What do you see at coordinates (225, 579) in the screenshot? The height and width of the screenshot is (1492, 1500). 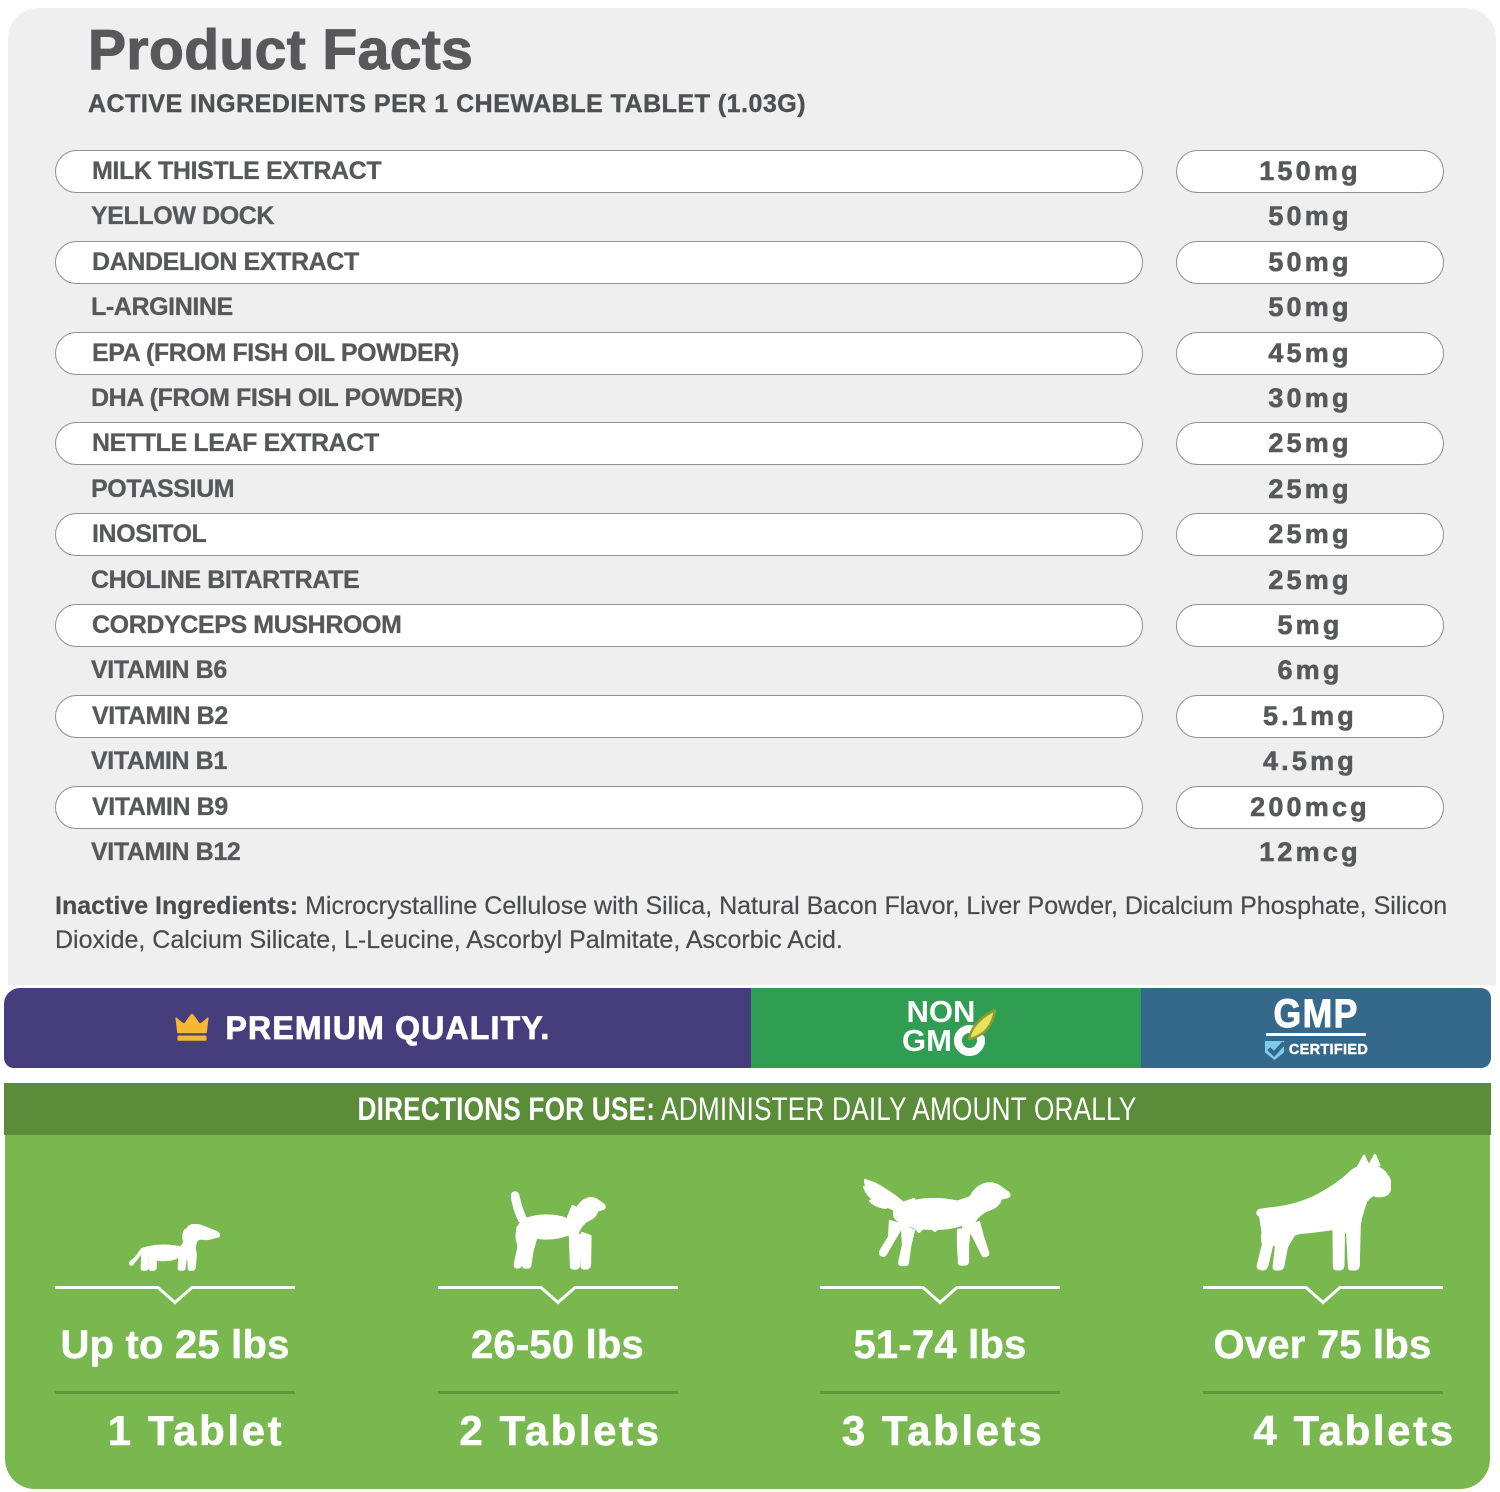 I see `ingredient-name: CHOLINE BITARTRATE` at bounding box center [225, 579].